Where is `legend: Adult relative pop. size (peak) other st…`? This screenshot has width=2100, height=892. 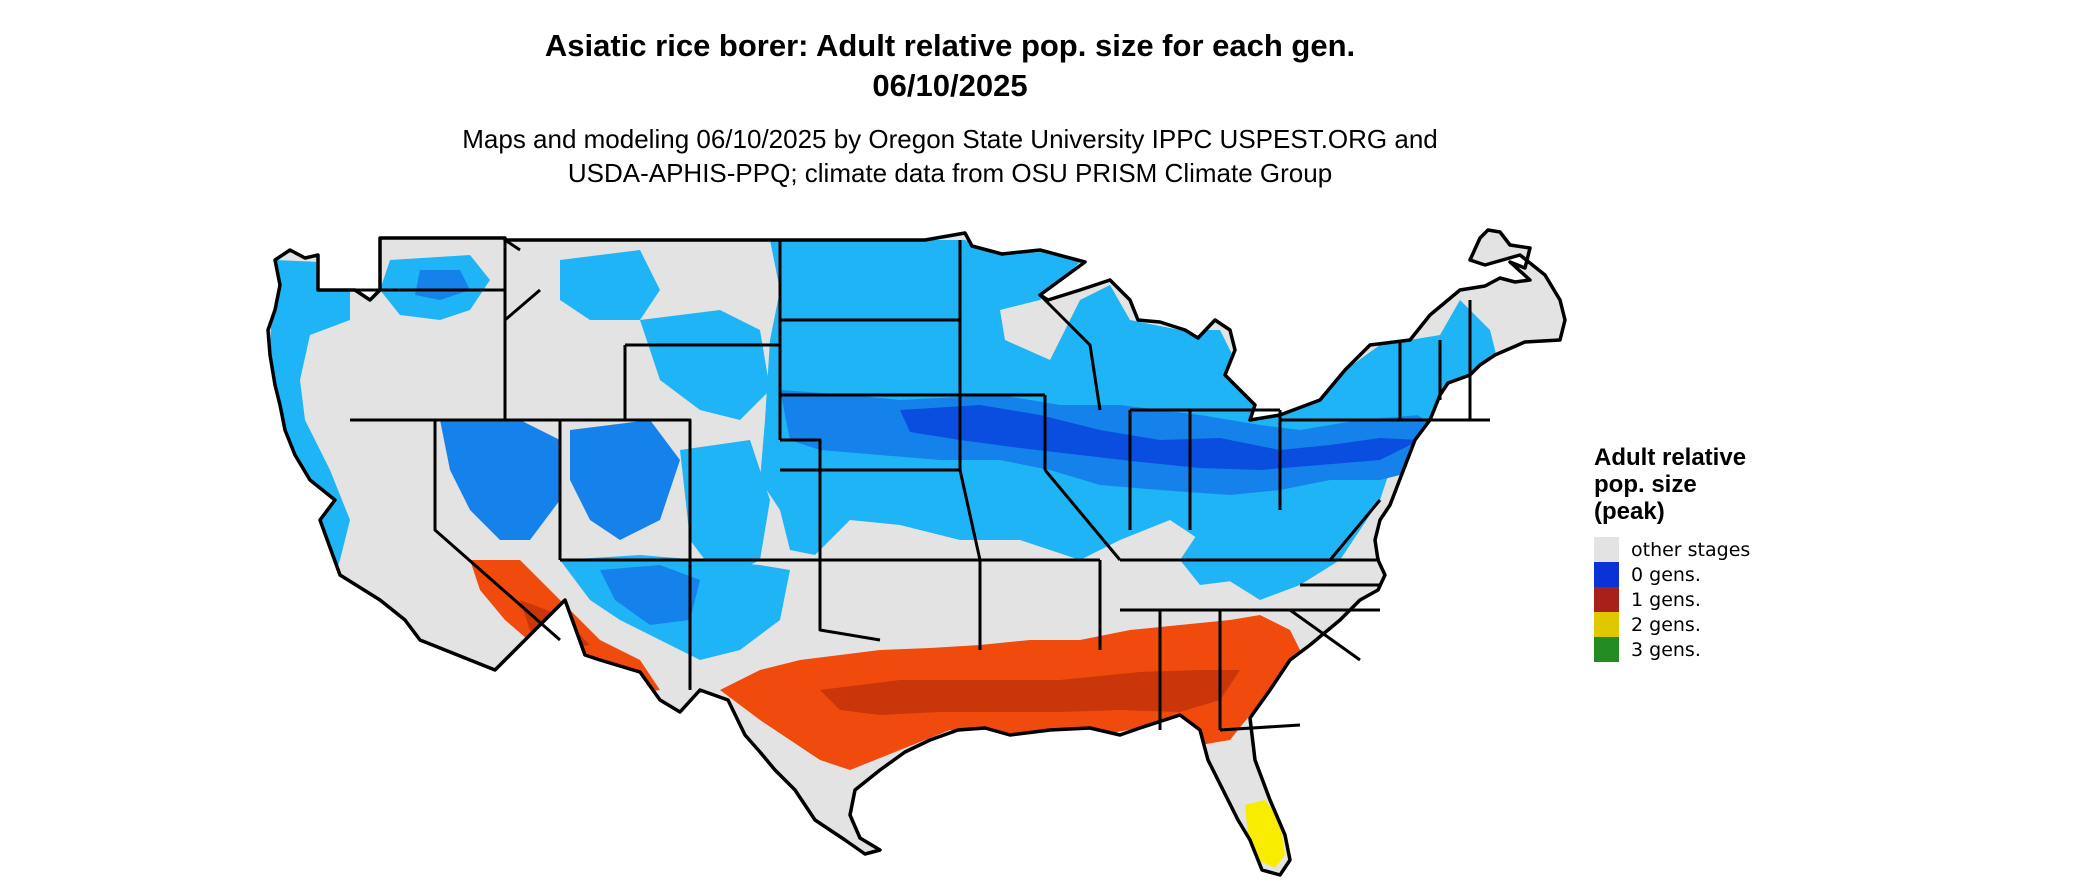
legend: Adult relative pop. size (peak) other st… is located at coordinates (1704, 553).